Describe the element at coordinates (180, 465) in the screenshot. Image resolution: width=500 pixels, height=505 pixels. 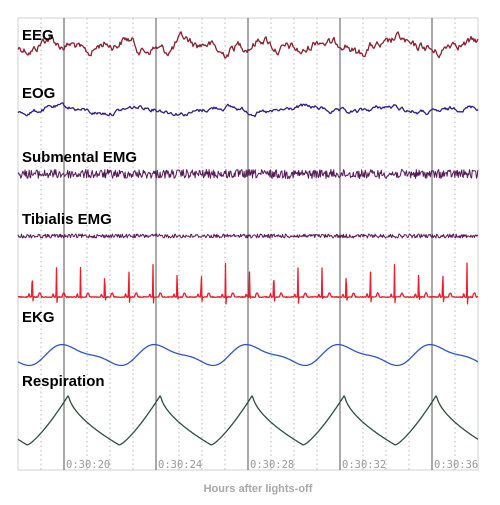
I see `tick-label: 0:30:24` at that location.